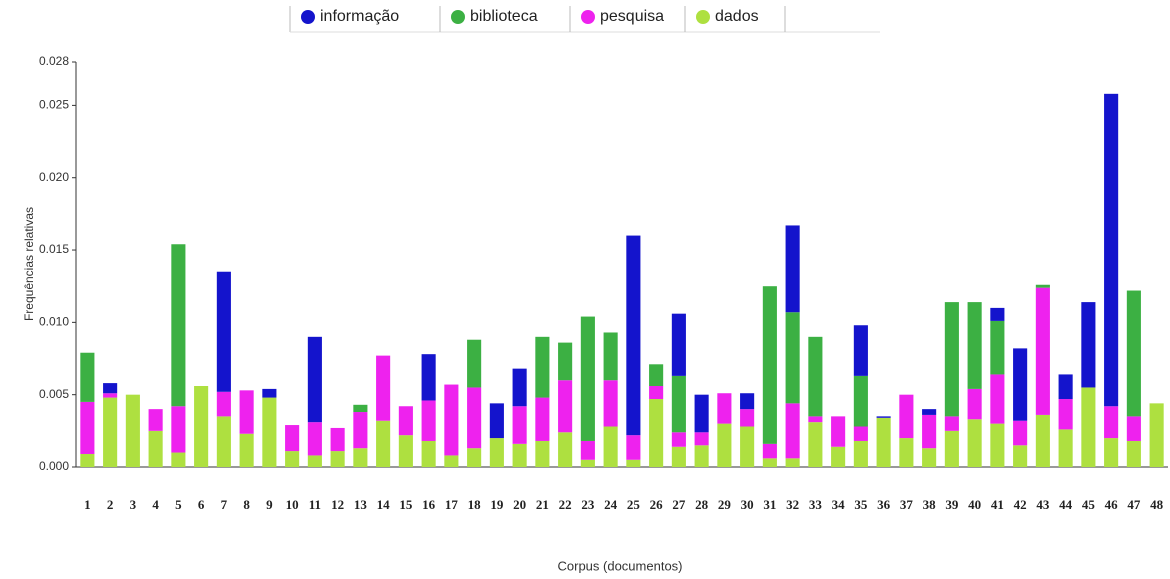  What do you see at coordinates (769, 504) in the screenshot?
I see `x-tick-label: 31` at bounding box center [769, 504].